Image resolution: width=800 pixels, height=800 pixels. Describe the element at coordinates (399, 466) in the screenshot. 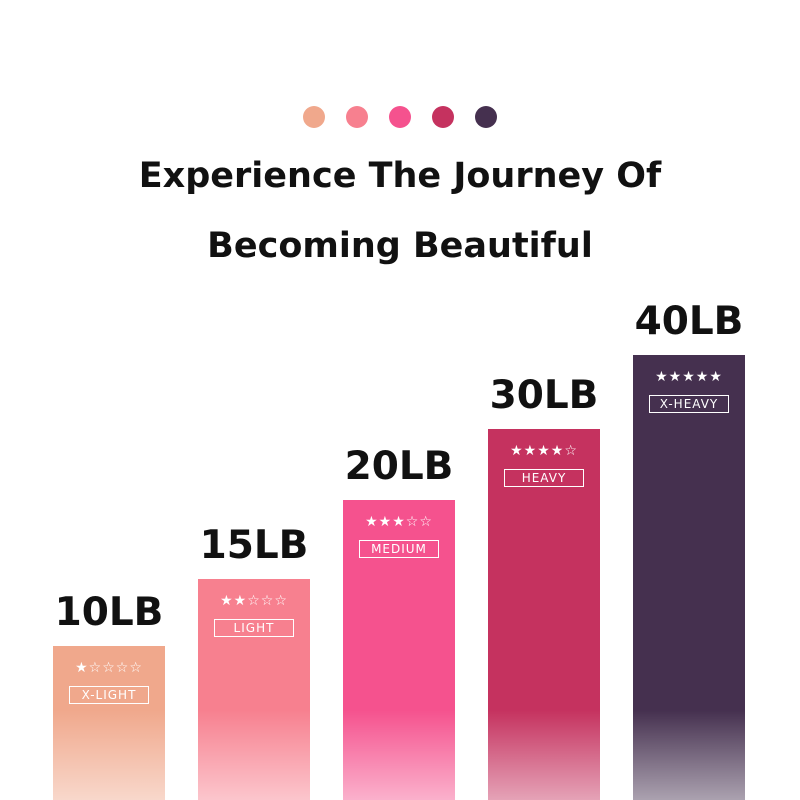

I see `weight-label: 20LB` at that location.